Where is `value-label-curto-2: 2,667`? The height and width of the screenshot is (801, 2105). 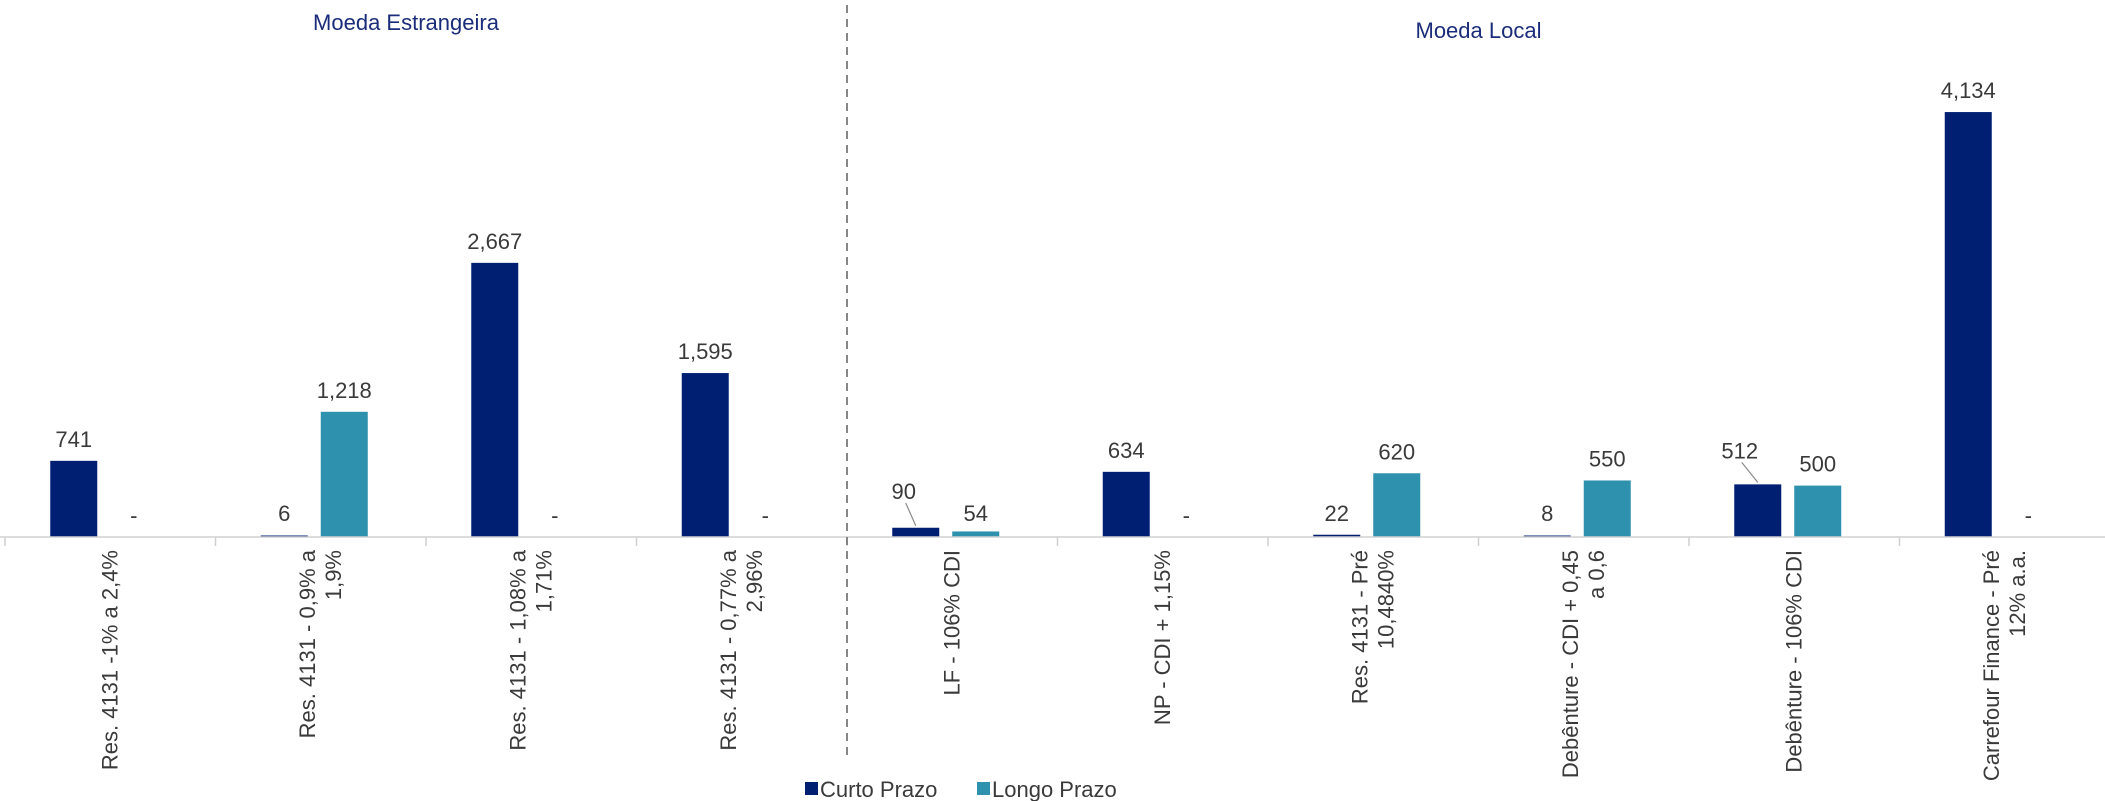 value-label-curto-2: 2,667 is located at coordinates (494, 241).